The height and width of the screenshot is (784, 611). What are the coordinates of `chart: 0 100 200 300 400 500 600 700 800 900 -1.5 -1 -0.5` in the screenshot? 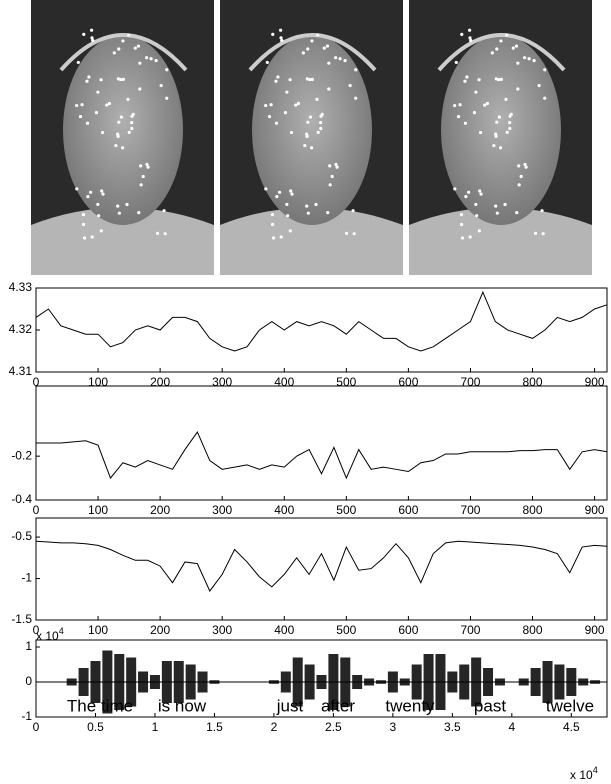 It's located at (309, 577).